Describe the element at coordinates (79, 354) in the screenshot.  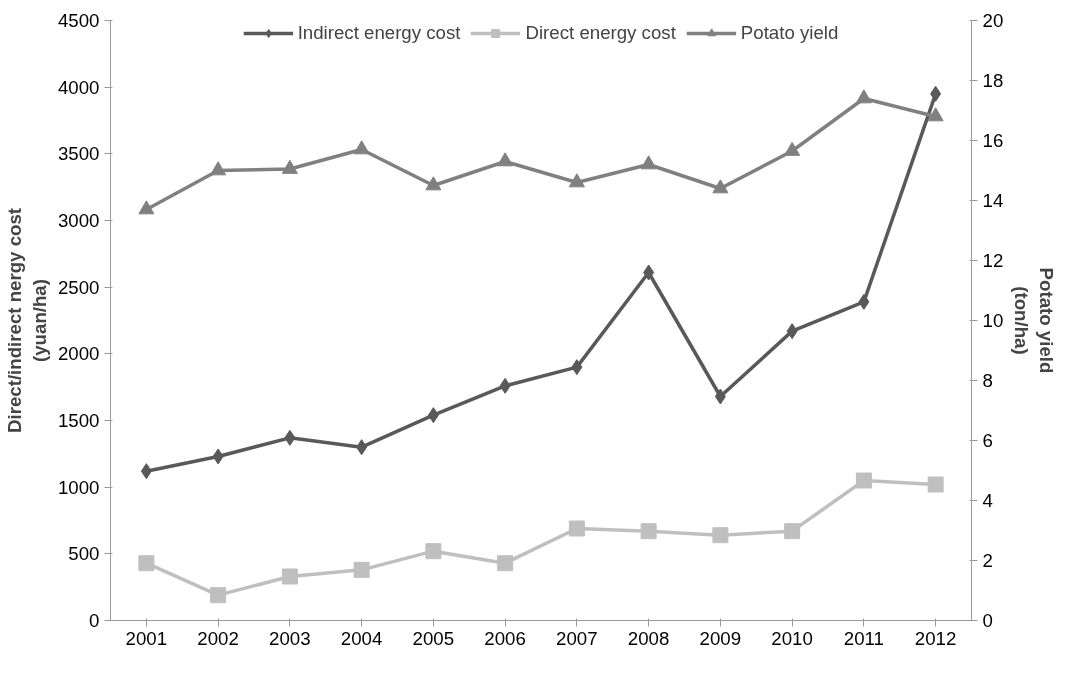
I see `y-tick-label: 2000` at that location.